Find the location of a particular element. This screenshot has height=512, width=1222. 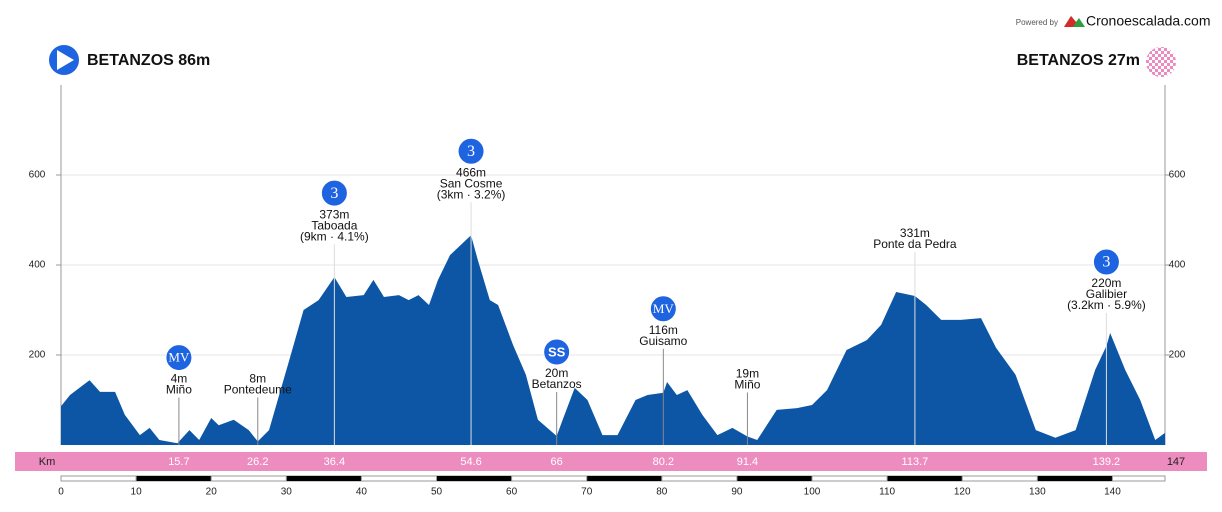

x-tick-label: 130 is located at coordinates (1037, 492).